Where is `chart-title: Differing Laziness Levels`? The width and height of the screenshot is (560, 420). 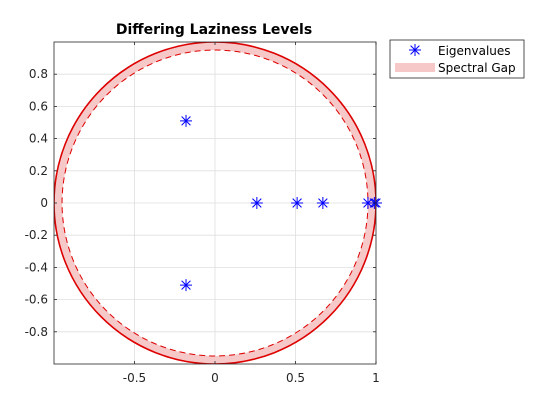
chart-title: Differing Laziness Levels is located at coordinates (214, 30).